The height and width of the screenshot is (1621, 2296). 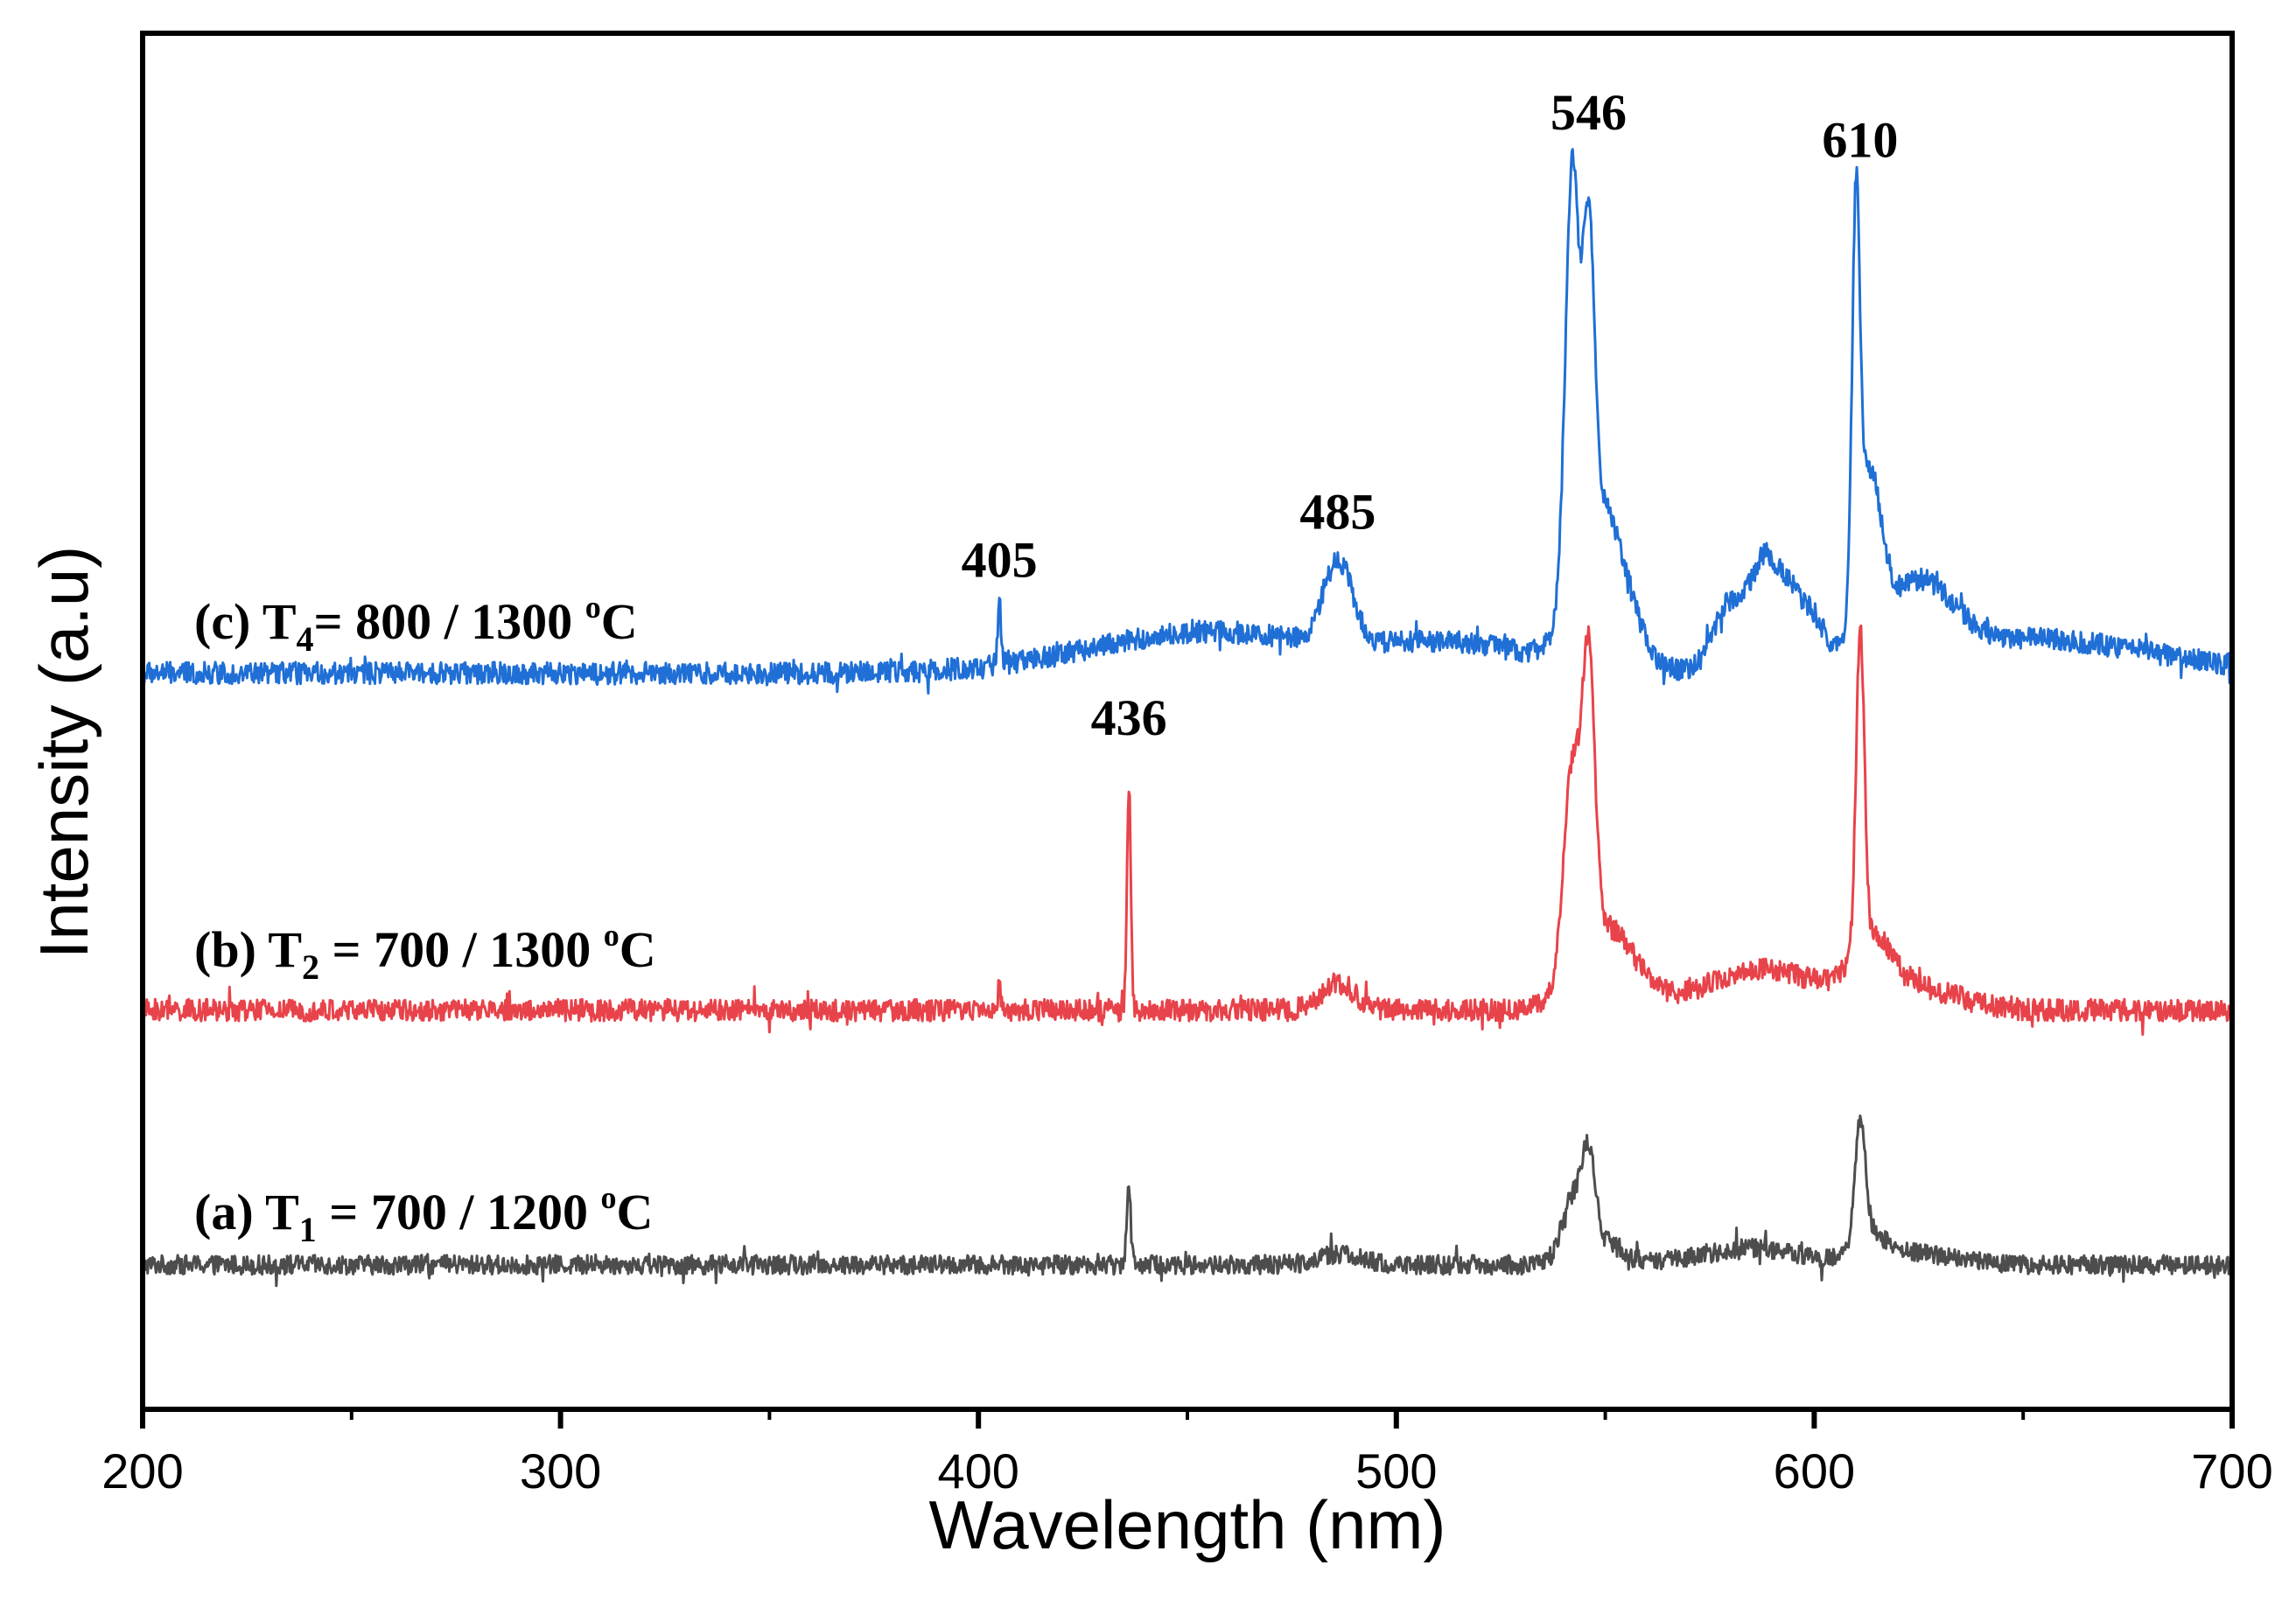 I want to click on series-label-c: (c) T4= 800 / 1300 oC, so click(x=416, y=624).